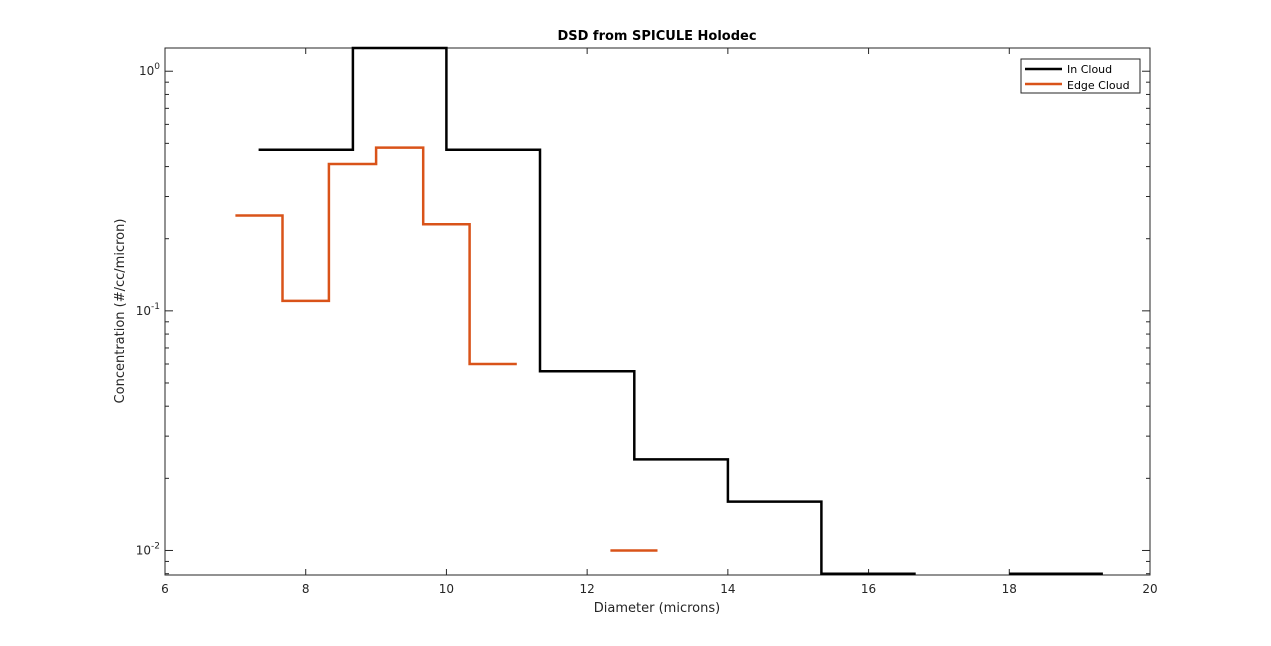  What do you see at coordinates (656, 36) in the screenshot?
I see `chart-title: DSD from SPICULE Holodec` at bounding box center [656, 36].